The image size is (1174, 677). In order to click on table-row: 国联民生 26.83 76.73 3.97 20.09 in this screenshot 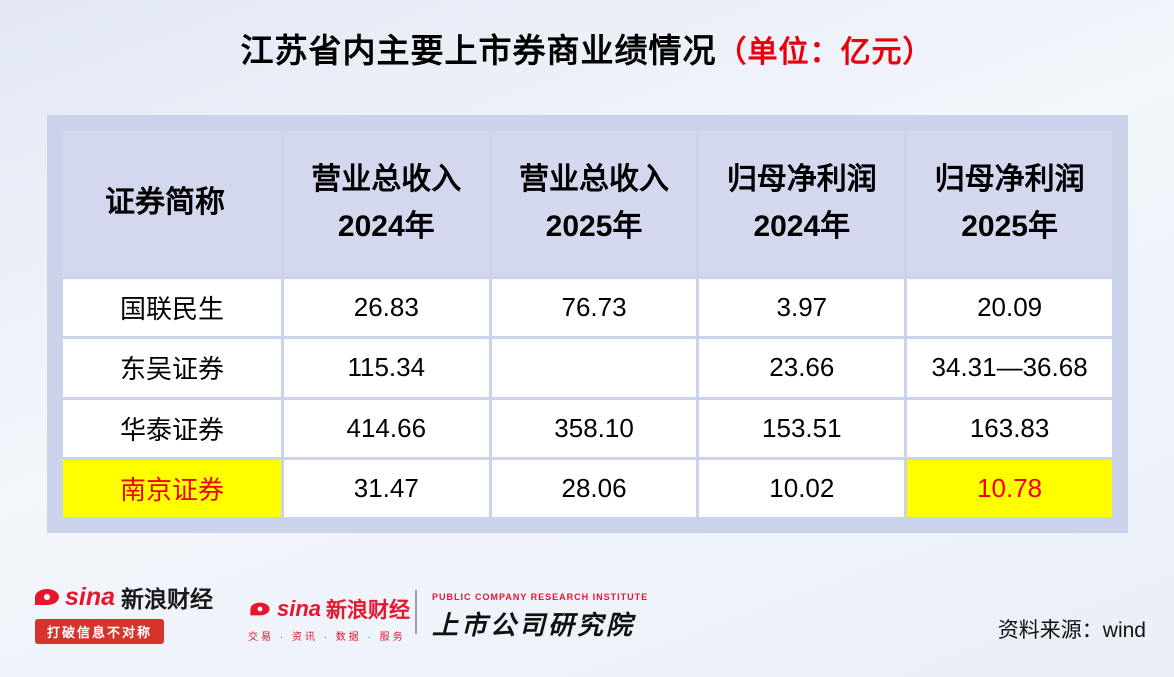, I will do `click(587, 307)`.